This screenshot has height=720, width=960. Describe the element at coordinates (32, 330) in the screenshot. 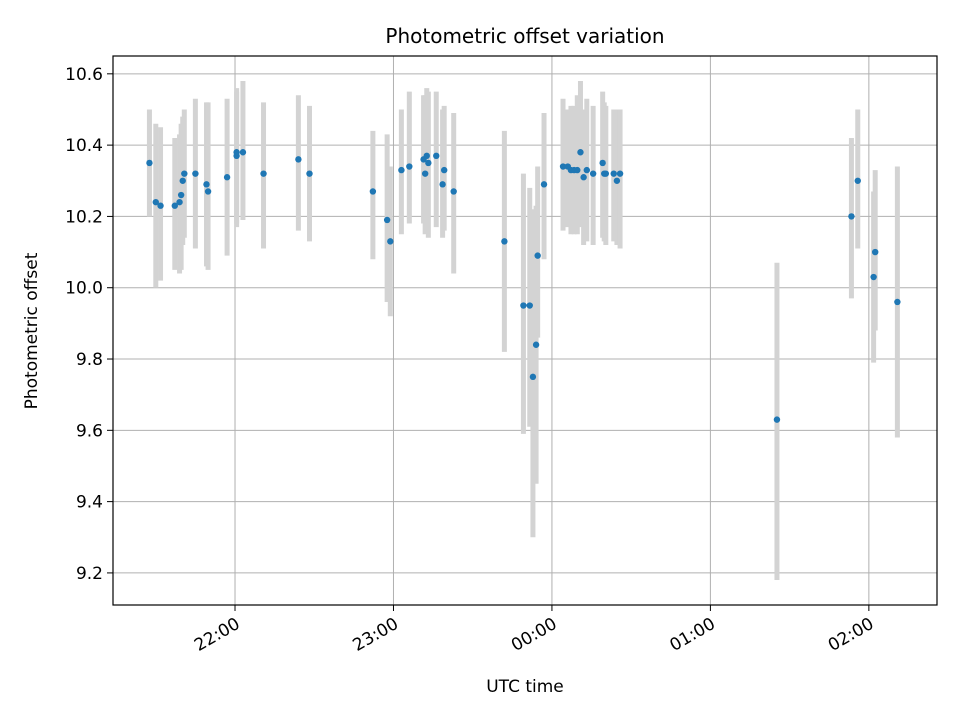

I see `y-axis-label: Photometric offset` at that location.